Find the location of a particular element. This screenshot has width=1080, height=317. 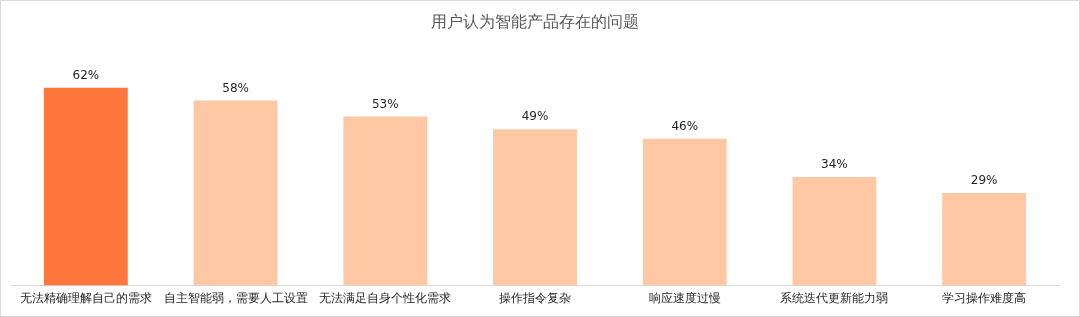

data-label: 29% is located at coordinates (984, 180).